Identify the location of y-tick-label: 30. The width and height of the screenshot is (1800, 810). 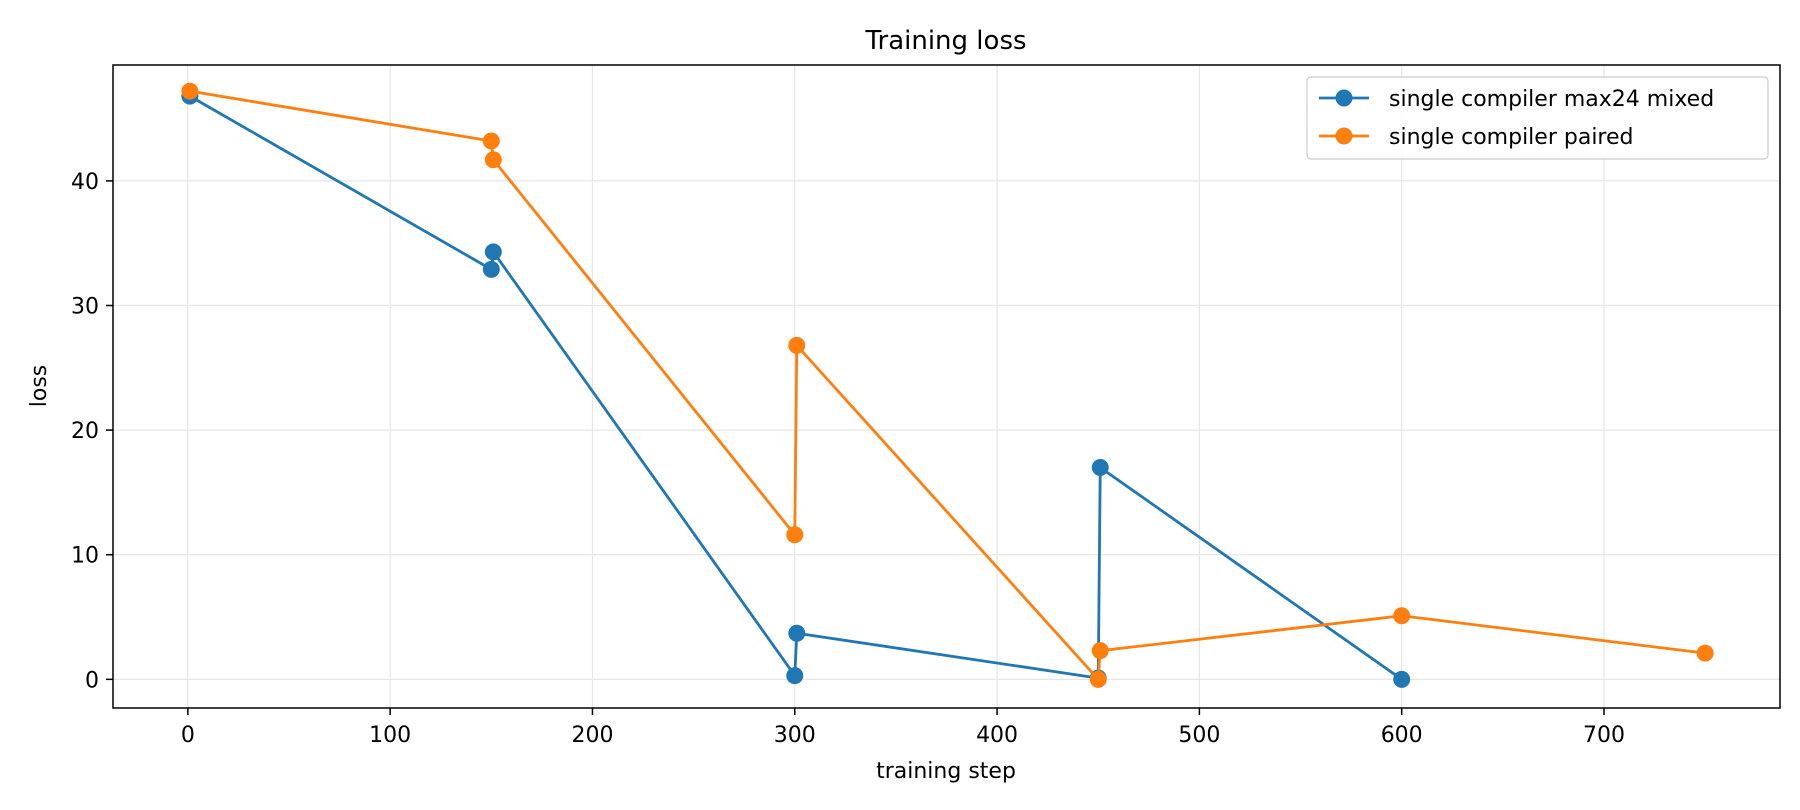
(85, 307).